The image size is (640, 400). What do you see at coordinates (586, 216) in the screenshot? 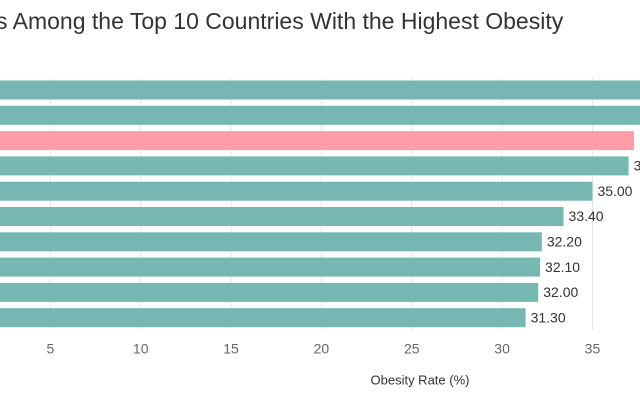
I see `value-label: 33.40` at bounding box center [586, 216].